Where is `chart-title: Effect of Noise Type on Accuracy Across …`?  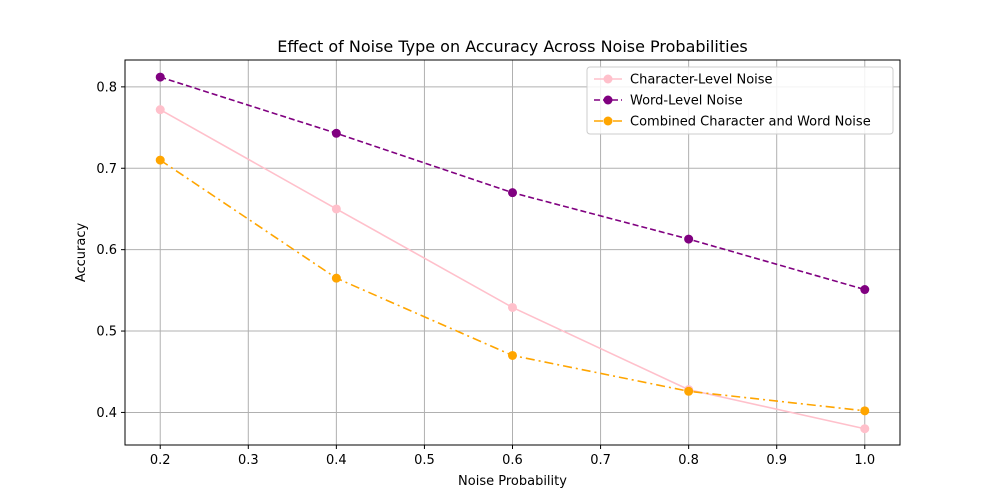 chart-title: Effect of Noise Type on Accuracy Across … is located at coordinates (512, 46).